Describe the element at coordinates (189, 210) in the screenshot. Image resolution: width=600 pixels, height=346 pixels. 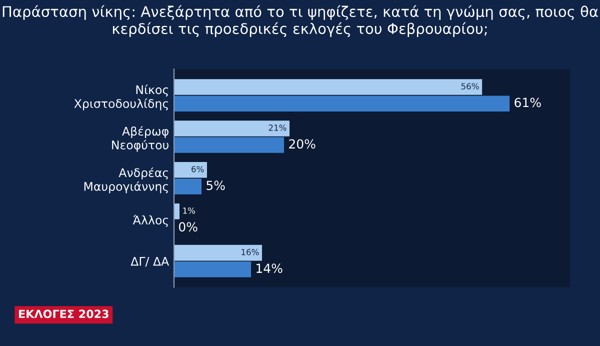
I see `data-label: 1%` at that location.